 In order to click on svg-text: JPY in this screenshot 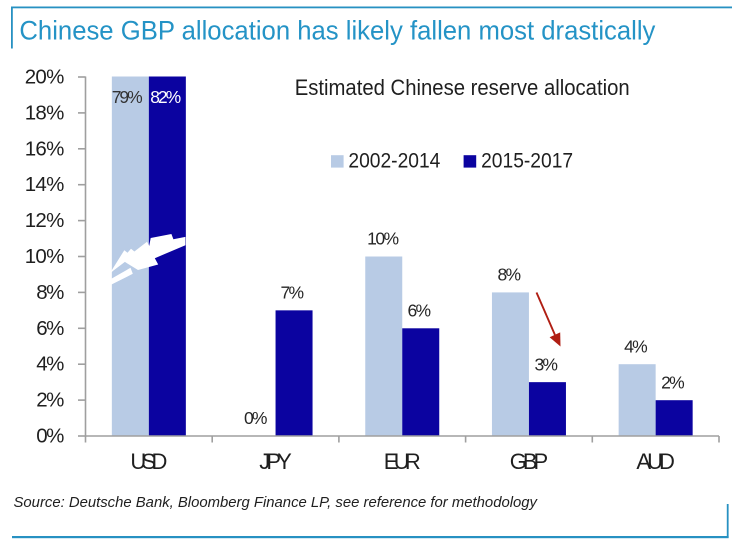, I will do `click(275, 461)`.